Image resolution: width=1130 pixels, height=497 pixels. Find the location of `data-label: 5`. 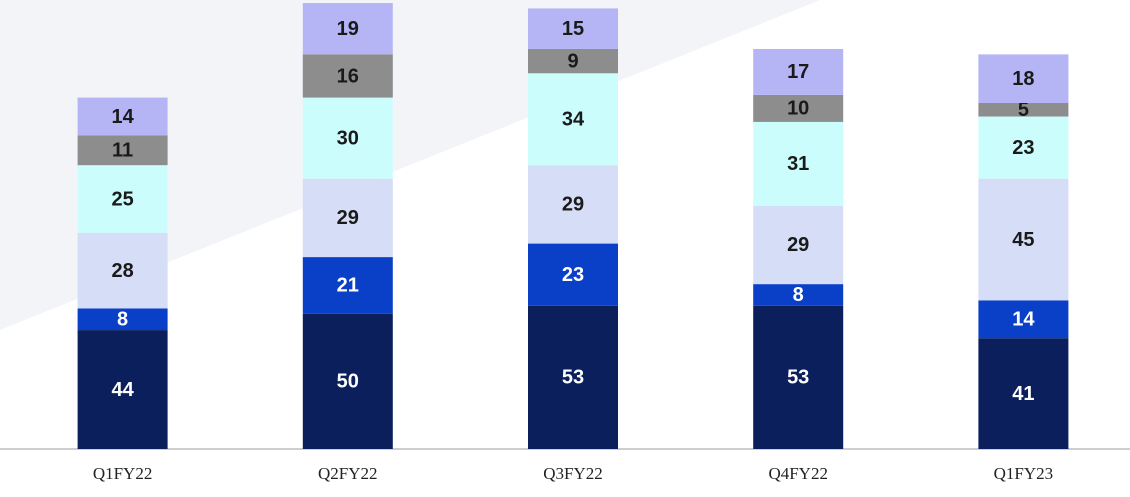

data-label: 5 is located at coordinates (1023, 110).